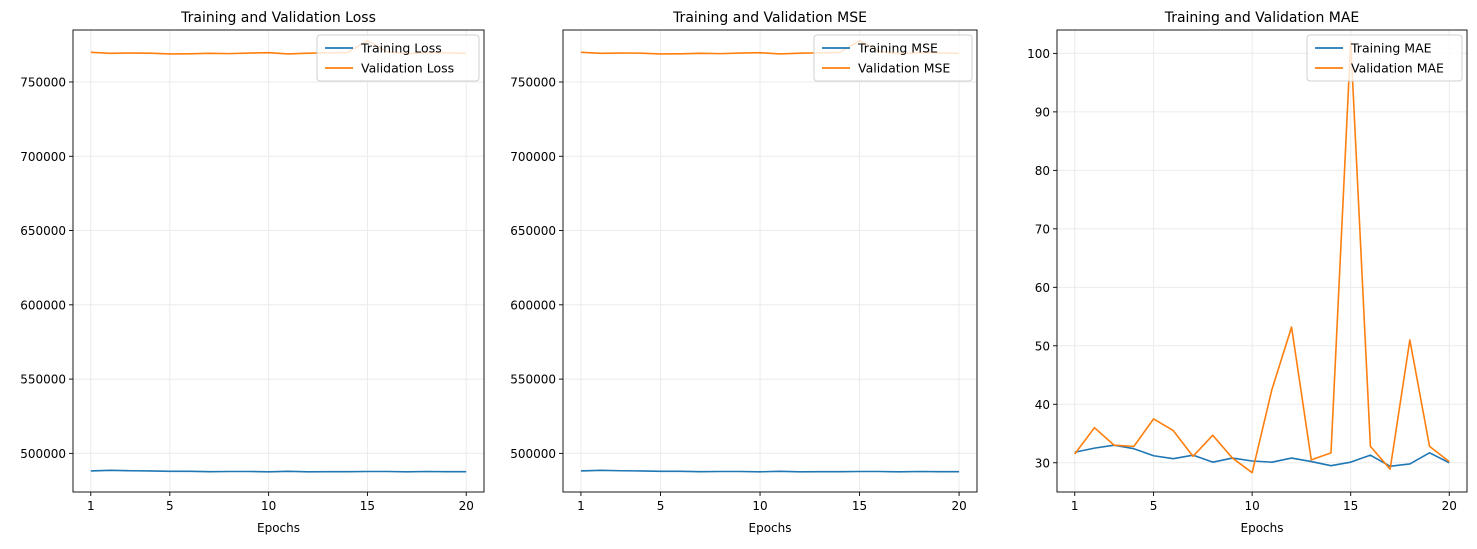  I want to click on legend-label: Validation Loss, so click(407, 68).